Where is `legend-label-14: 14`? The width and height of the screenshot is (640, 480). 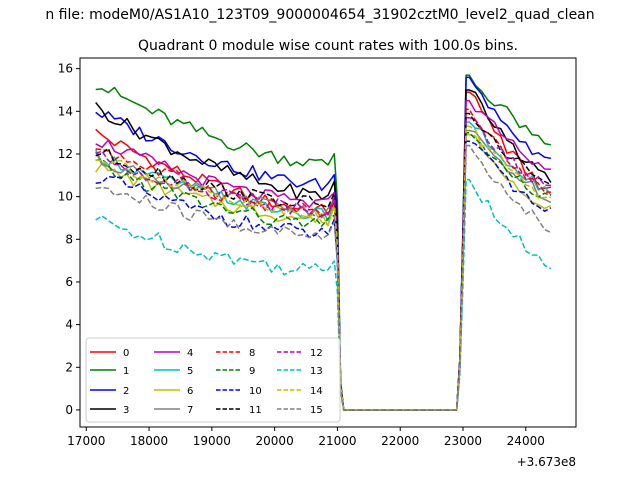
legend-label-14: 14 is located at coordinates (316, 391).